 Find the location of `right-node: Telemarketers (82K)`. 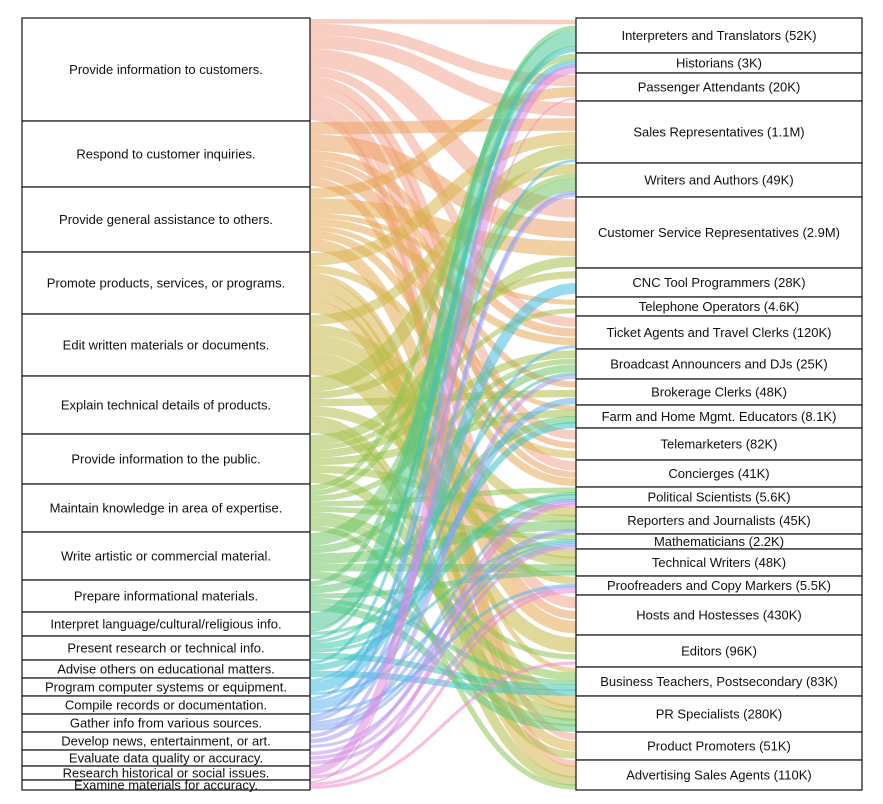

right-node: Telemarketers (82K) is located at coordinates (719, 444).